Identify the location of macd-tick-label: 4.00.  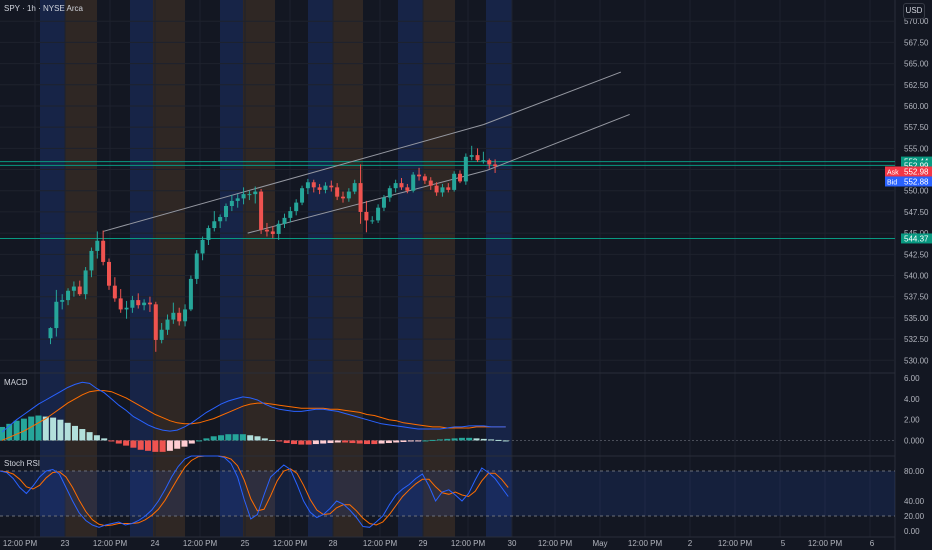
(912, 399).